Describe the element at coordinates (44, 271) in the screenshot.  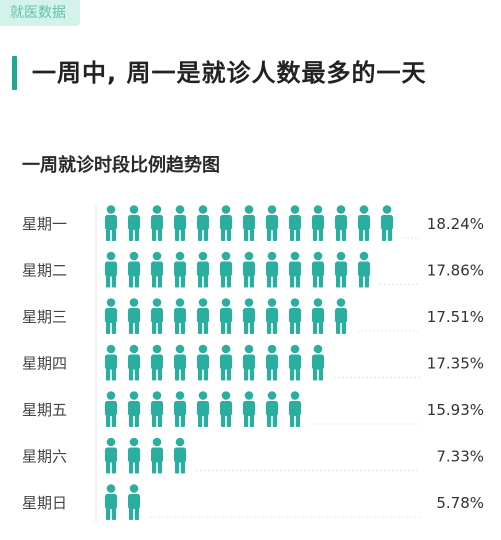
I see `category-label: 星期二` at that location.